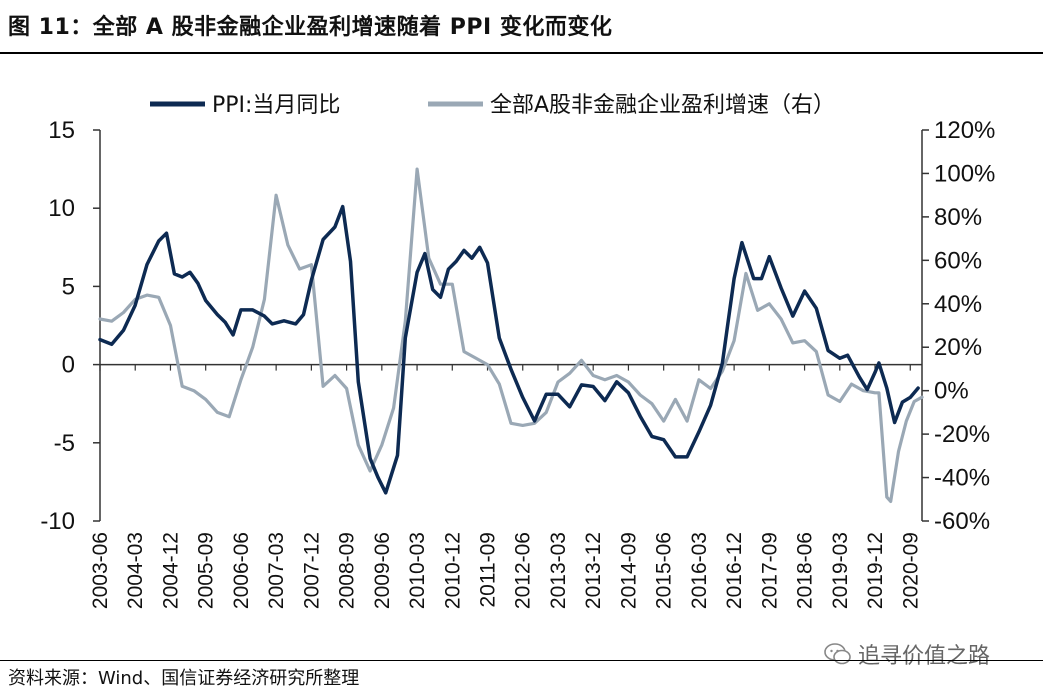 The width and height of the screenshot is (1043, 700). What do you see at coordinates (206, 570) in the screenshot?
I see `x-tick-label: 2005-09` at bounding box center [206, 570].